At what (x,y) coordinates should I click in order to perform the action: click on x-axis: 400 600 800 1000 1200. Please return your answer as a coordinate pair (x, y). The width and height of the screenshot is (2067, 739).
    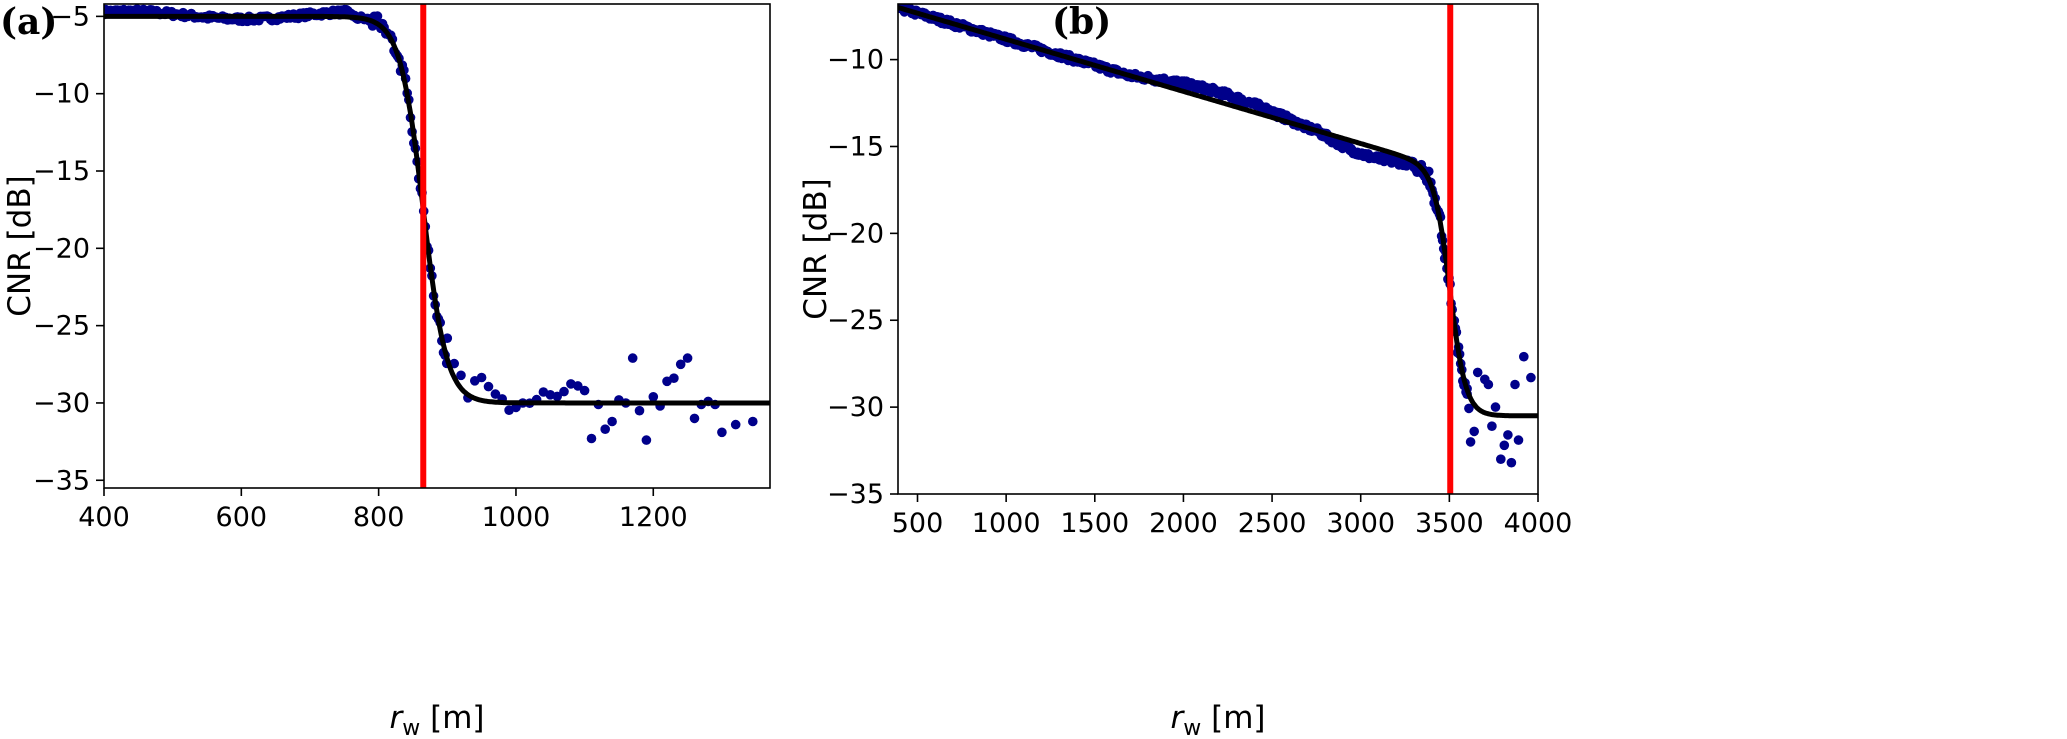
    Looking at the image, I should click on (383, 510).